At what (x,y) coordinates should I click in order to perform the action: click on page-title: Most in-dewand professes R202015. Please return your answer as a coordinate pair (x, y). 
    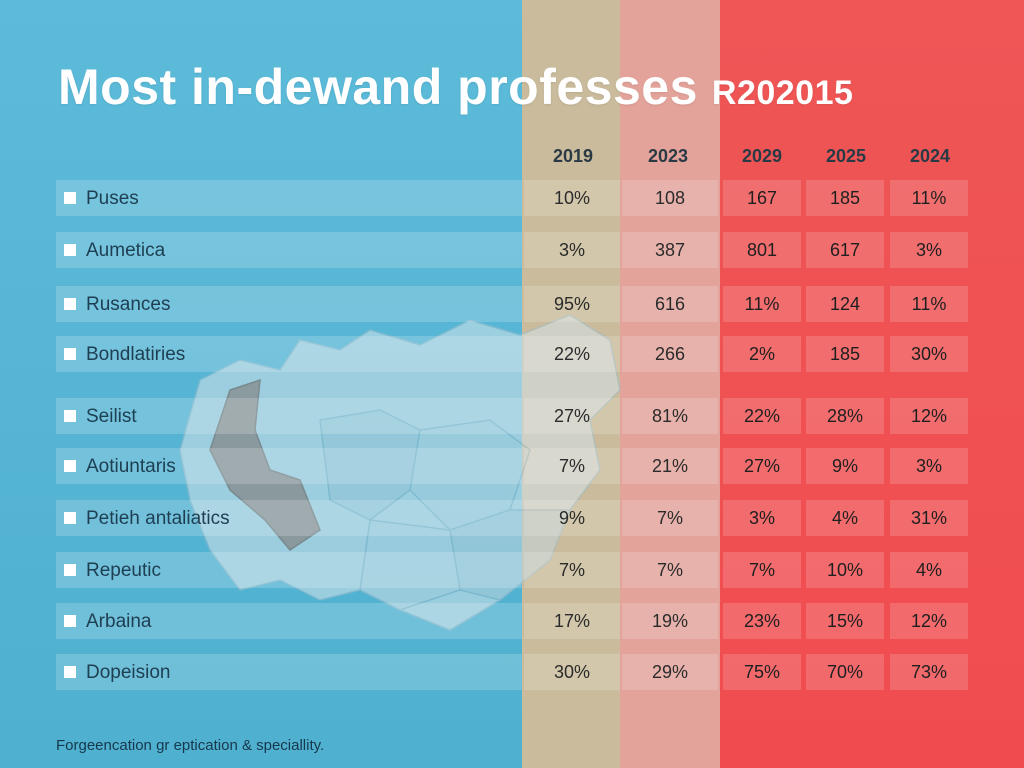
    Looking at the image, I should click on (455, 87).